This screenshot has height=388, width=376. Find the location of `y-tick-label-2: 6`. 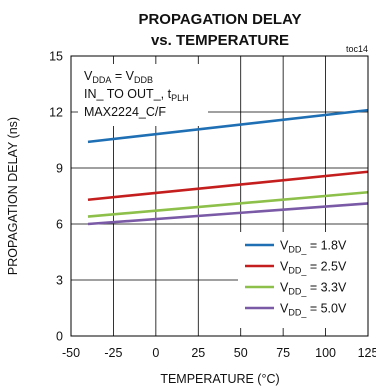

y-tick-label-2: 6 is located at coordinates (59, 225).